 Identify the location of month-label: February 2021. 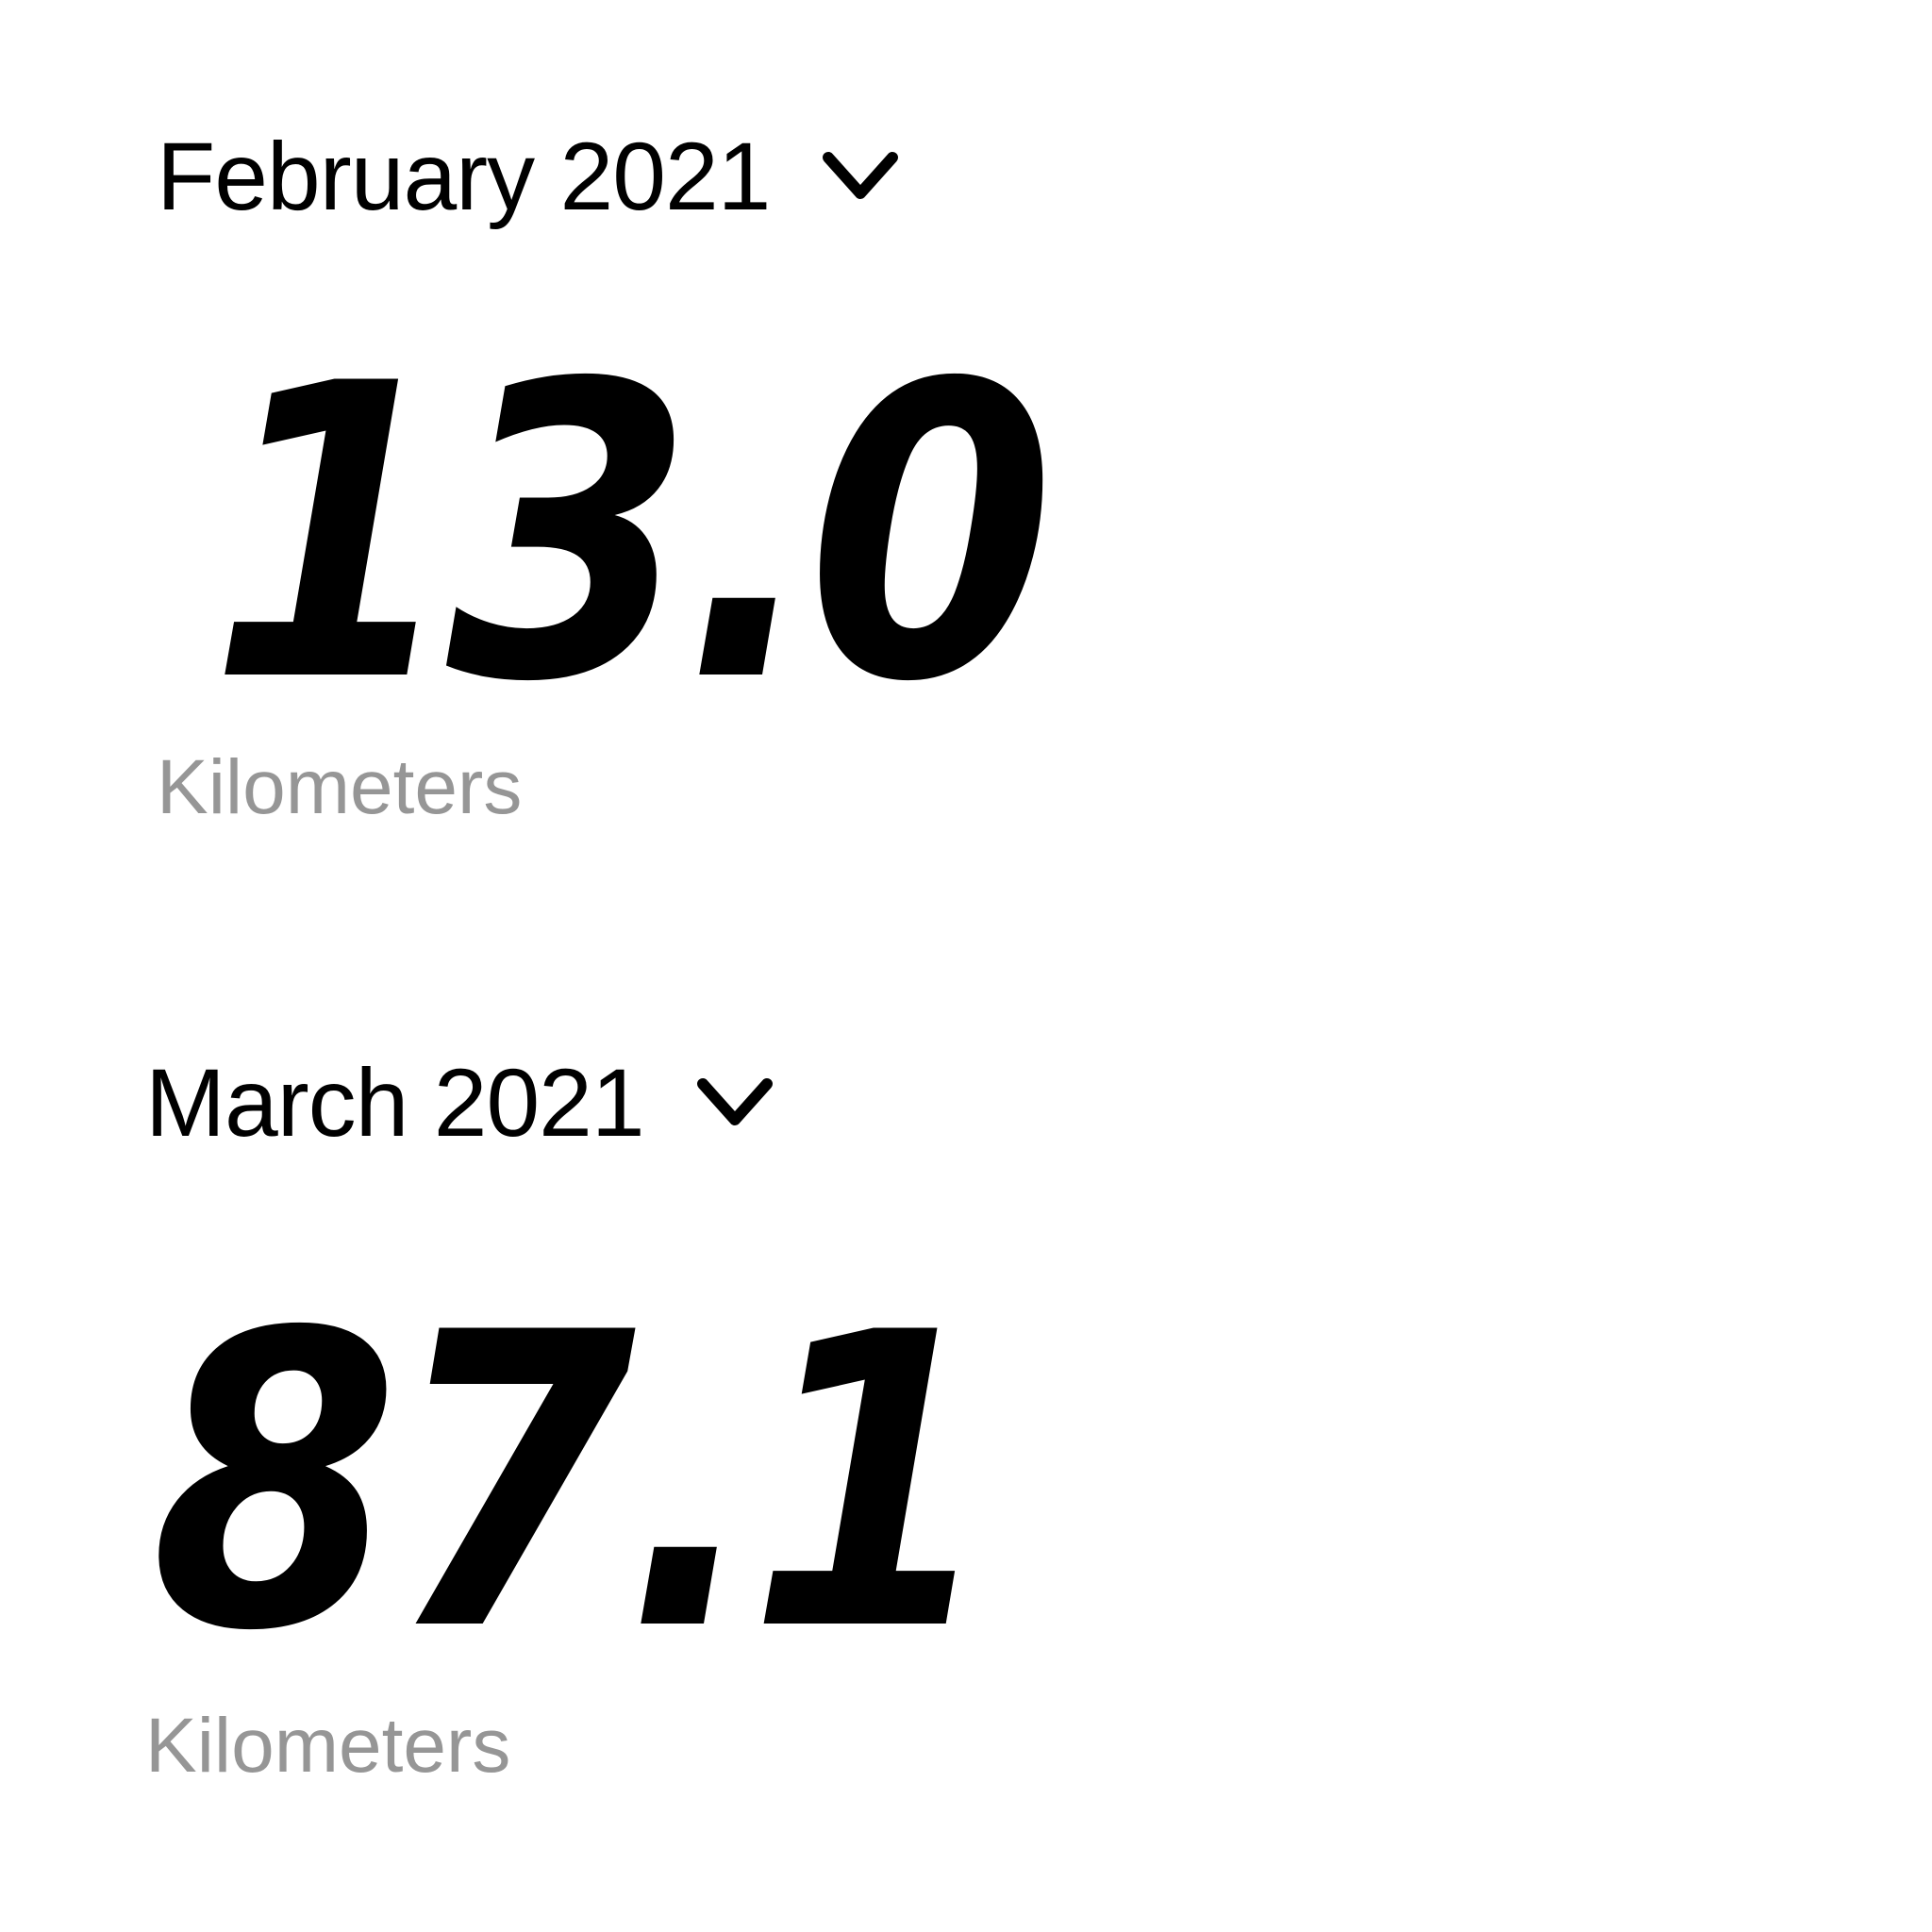
(464, 176).